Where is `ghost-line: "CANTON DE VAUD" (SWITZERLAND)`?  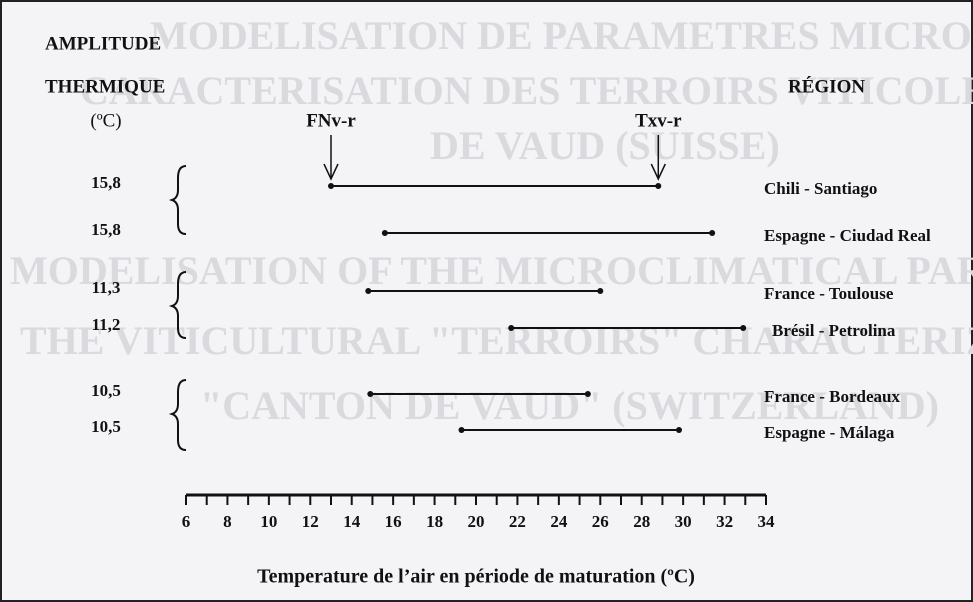 ghost-line: "CANTON DE VAUD" (SWITZERLAND) is located at coordinates (569, 405).